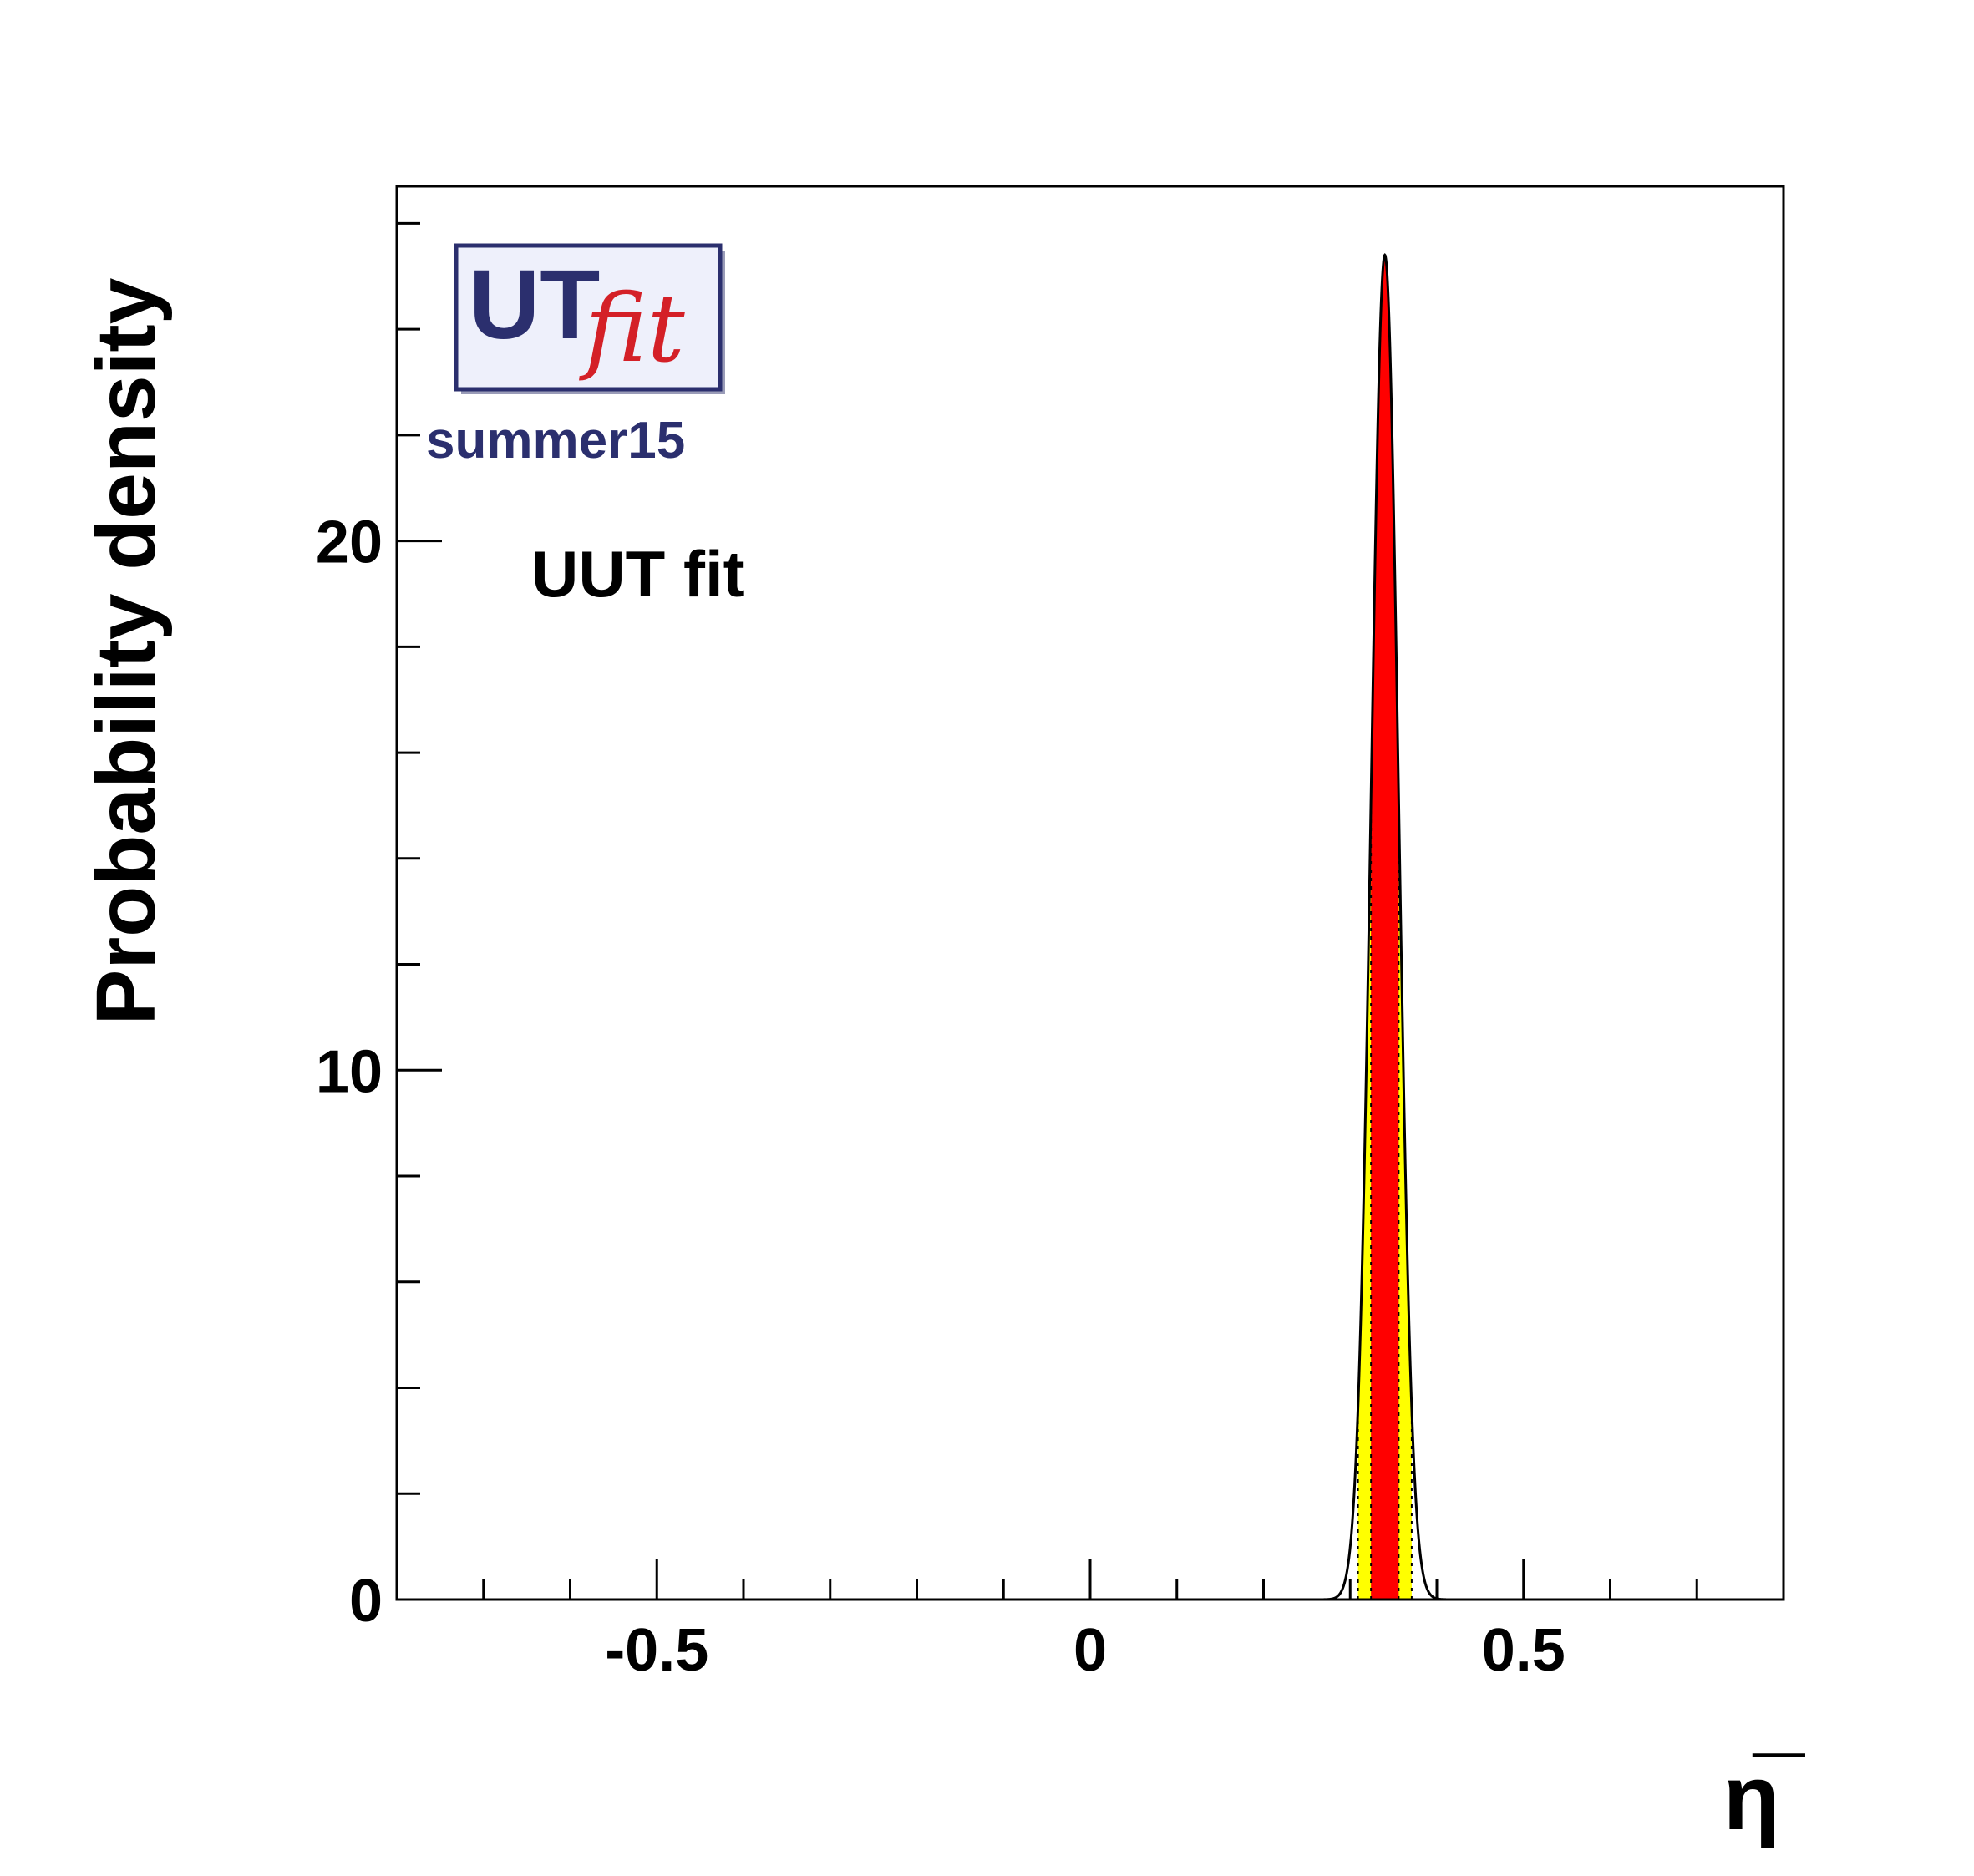 The image size is (1974, 1876). Describe the element at coordinates (1523, 1650) in the screenshot. I see `x-tick-label: 0.5` at that location.